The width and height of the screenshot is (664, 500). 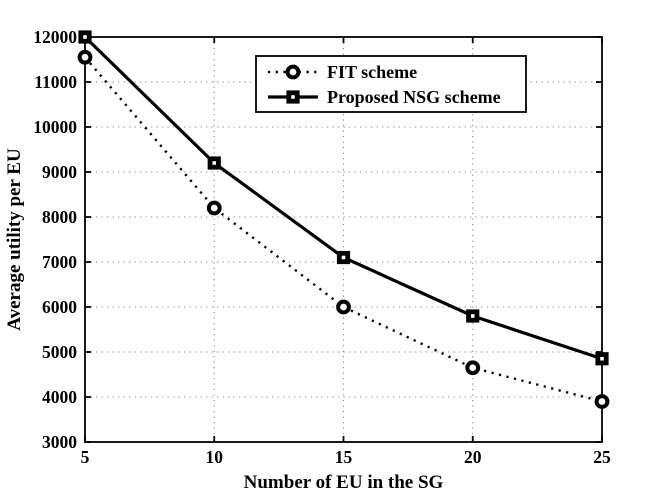 What do you see at coordinates (59, 172) in the screenshot?
I see `y-tick-label: 9000` at bounding box center [59, 172].